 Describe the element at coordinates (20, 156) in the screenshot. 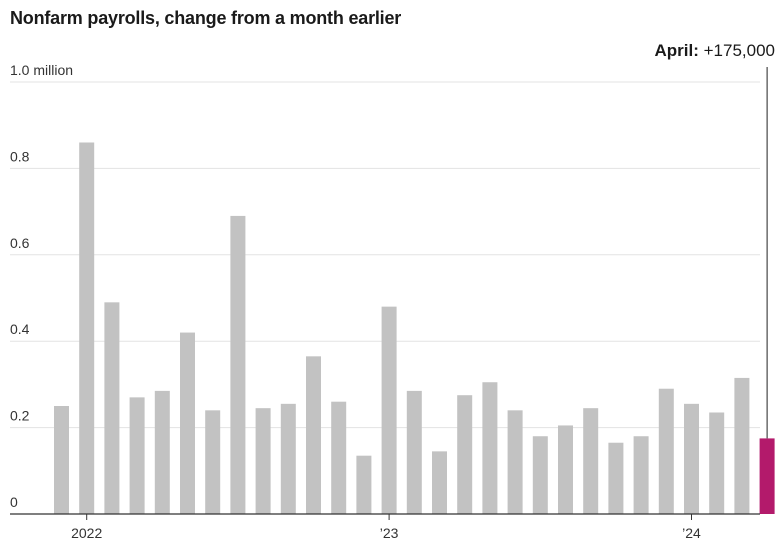

I see `y-tick-label: 0.8` at that location.